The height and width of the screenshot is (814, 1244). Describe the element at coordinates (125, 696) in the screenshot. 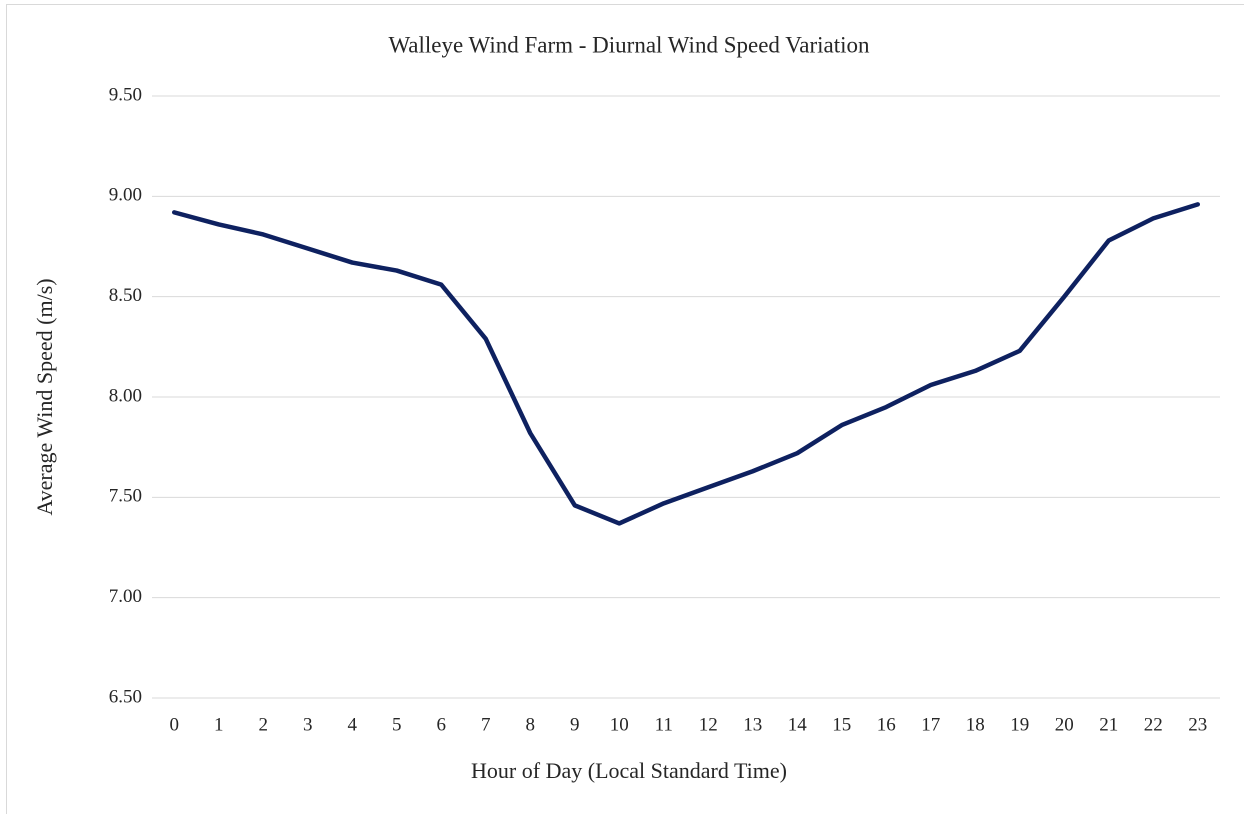

I see `y-tick-label: 6.50` at that location.